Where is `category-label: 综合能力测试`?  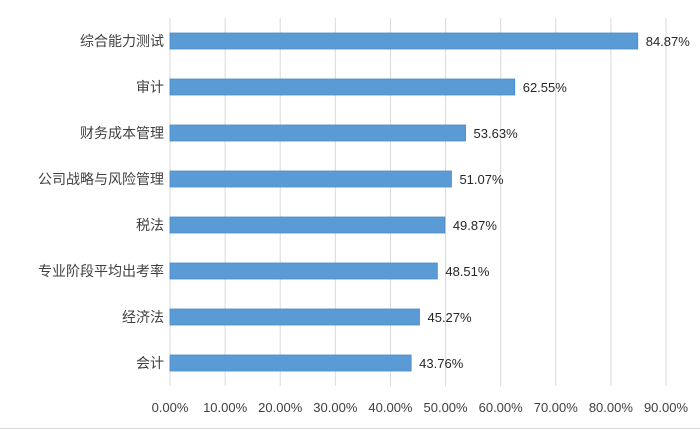
category-label: 综合能力测试 is located at coordinates (122, 41).